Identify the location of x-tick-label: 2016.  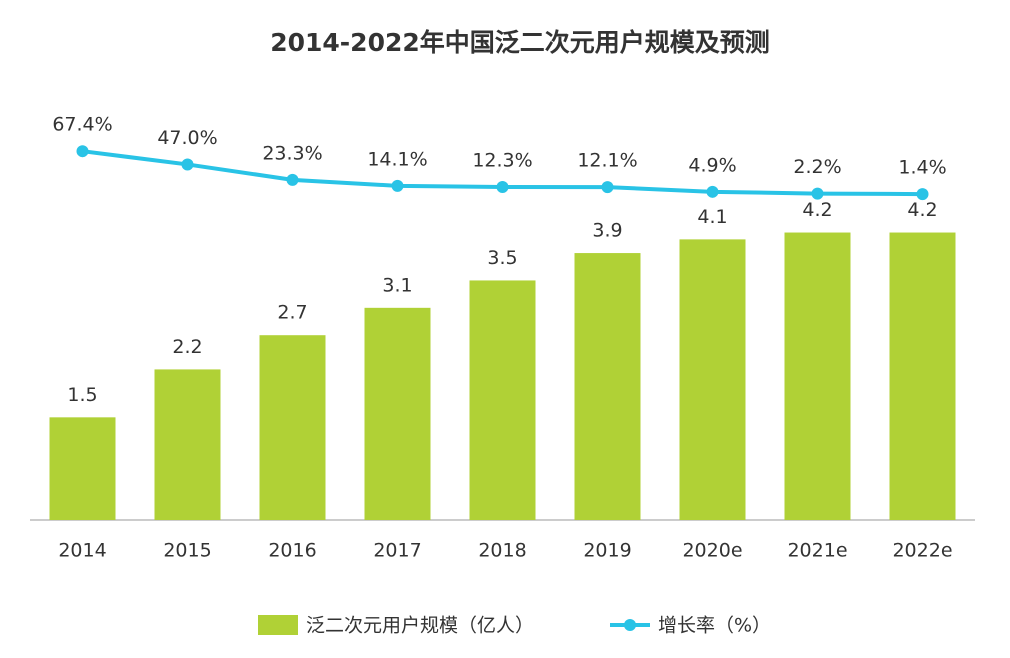
(292, 551).